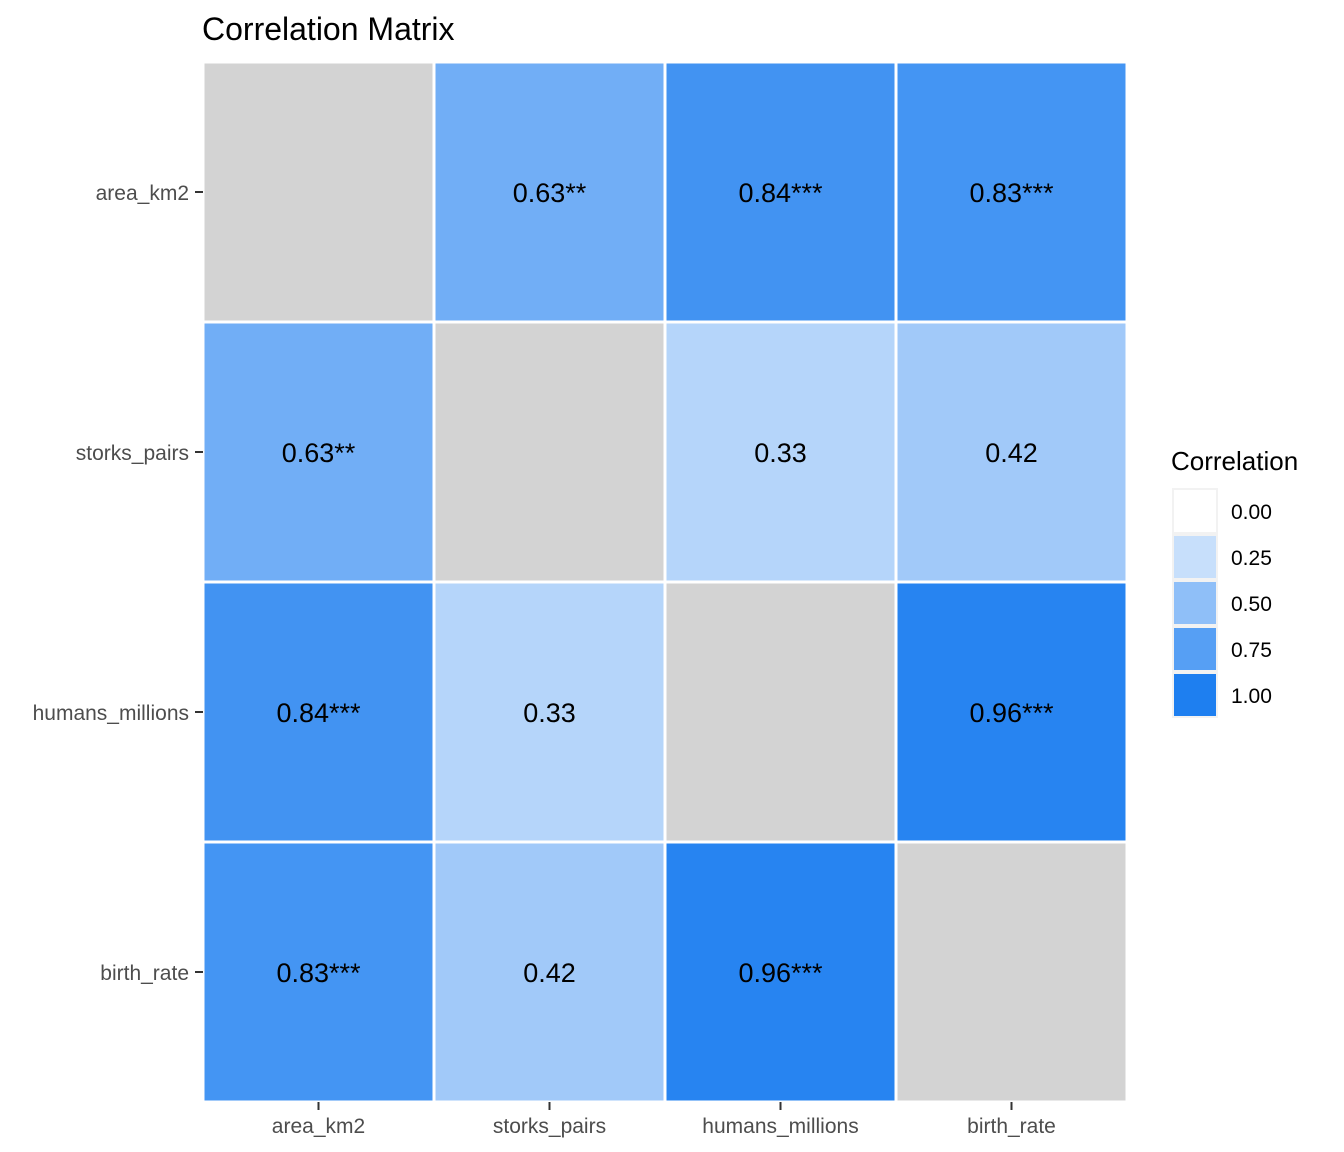 This screenshot has width=1344, height=1152. What do you see at coordinates (780, 712) in the screenshot?
I see `heatmap-cell-humans_millions-humans_millions` at bounding box center [780, 712].